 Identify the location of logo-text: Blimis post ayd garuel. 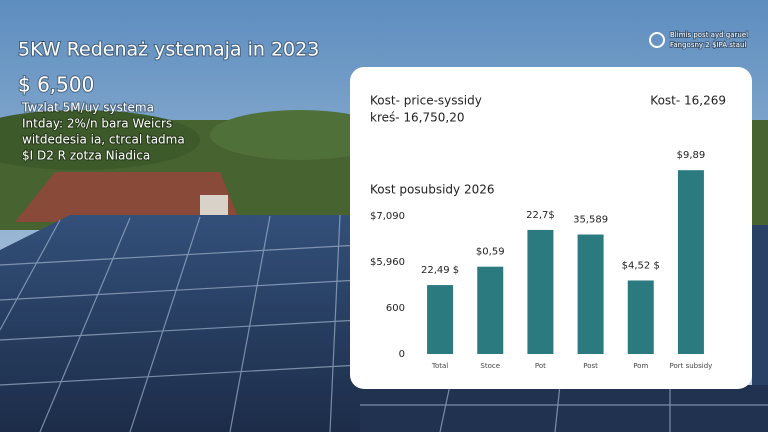
(709, 35).